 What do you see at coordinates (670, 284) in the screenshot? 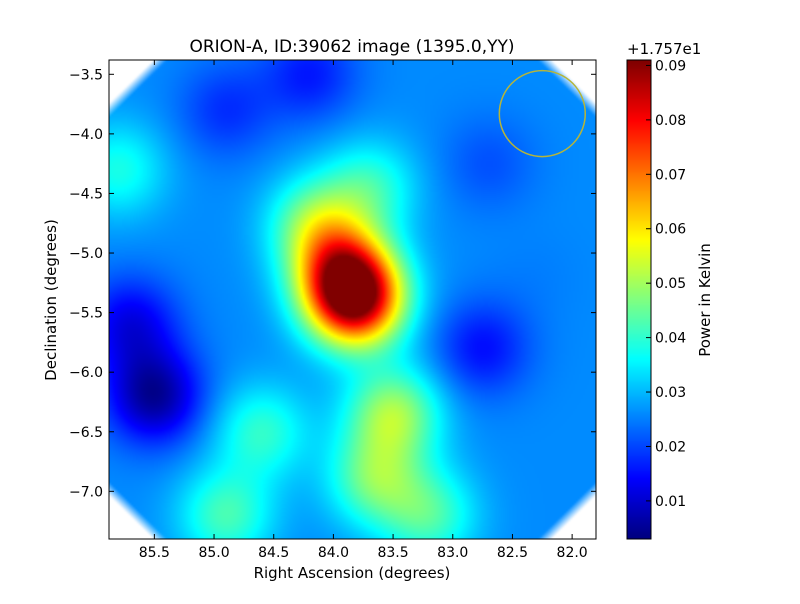
I see `colorbar-tick-label: 0.05` at bounding box center [670, 284].